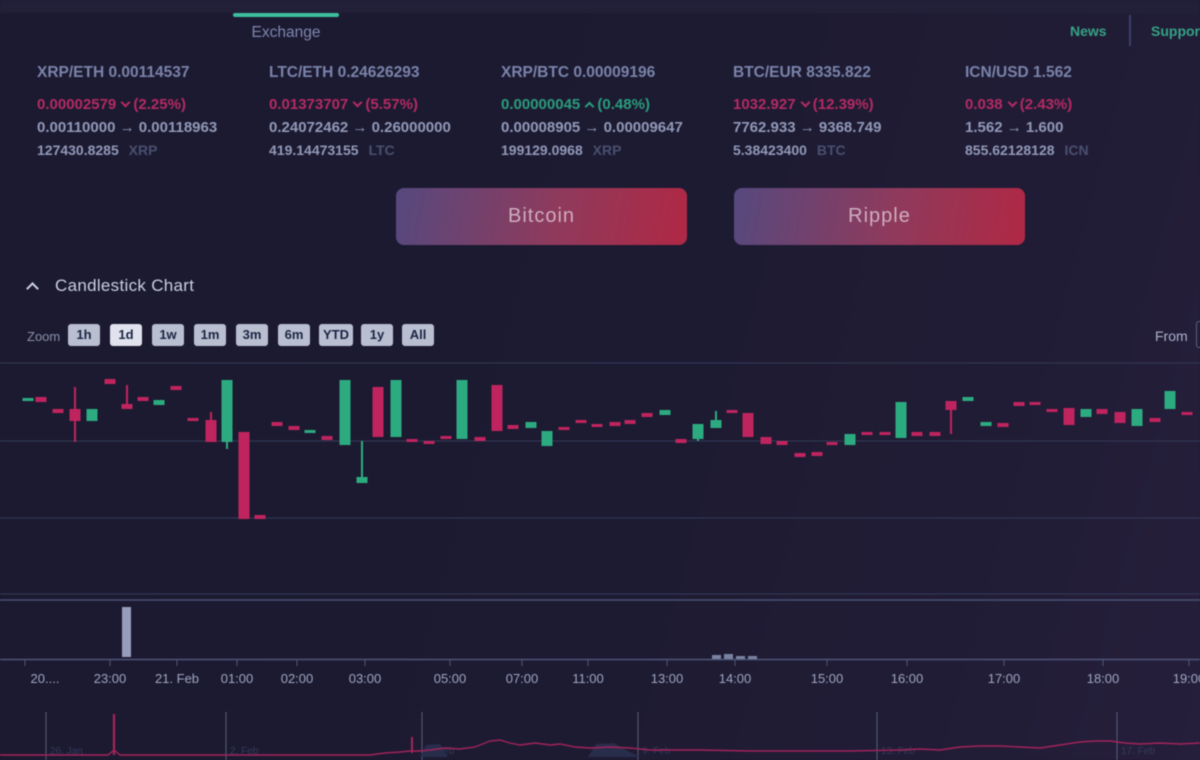 Image resolution: width=1200 pixels, height=760 pixels. Describe the element at coordinates (1004, 678) in the screenshot. I see `svg-text: 17:00` at that location.